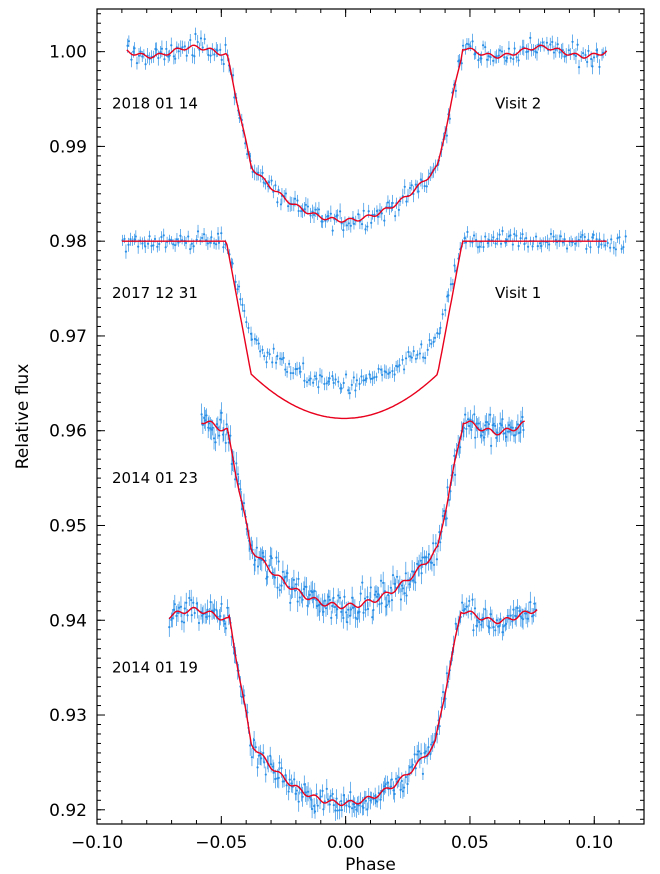 The height and width of the screenshot is (874, 660). What do you see at coordinates (155, 104) in the screenshot?
I see `series-0-date-label: 2018 01 14` at bounding box center [155, 104].